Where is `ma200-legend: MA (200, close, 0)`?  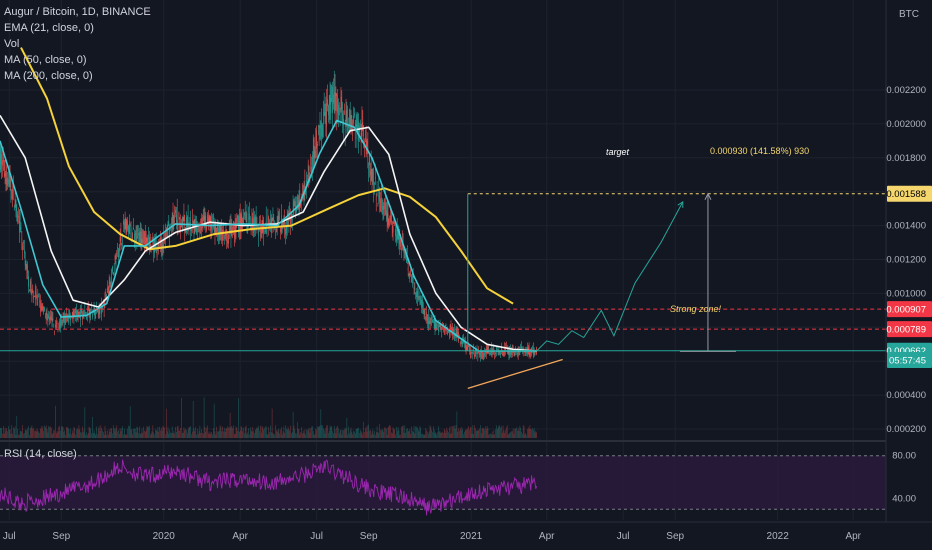
ma200-legend: MA (200, close, 0) is located at coordinates (48, 76).